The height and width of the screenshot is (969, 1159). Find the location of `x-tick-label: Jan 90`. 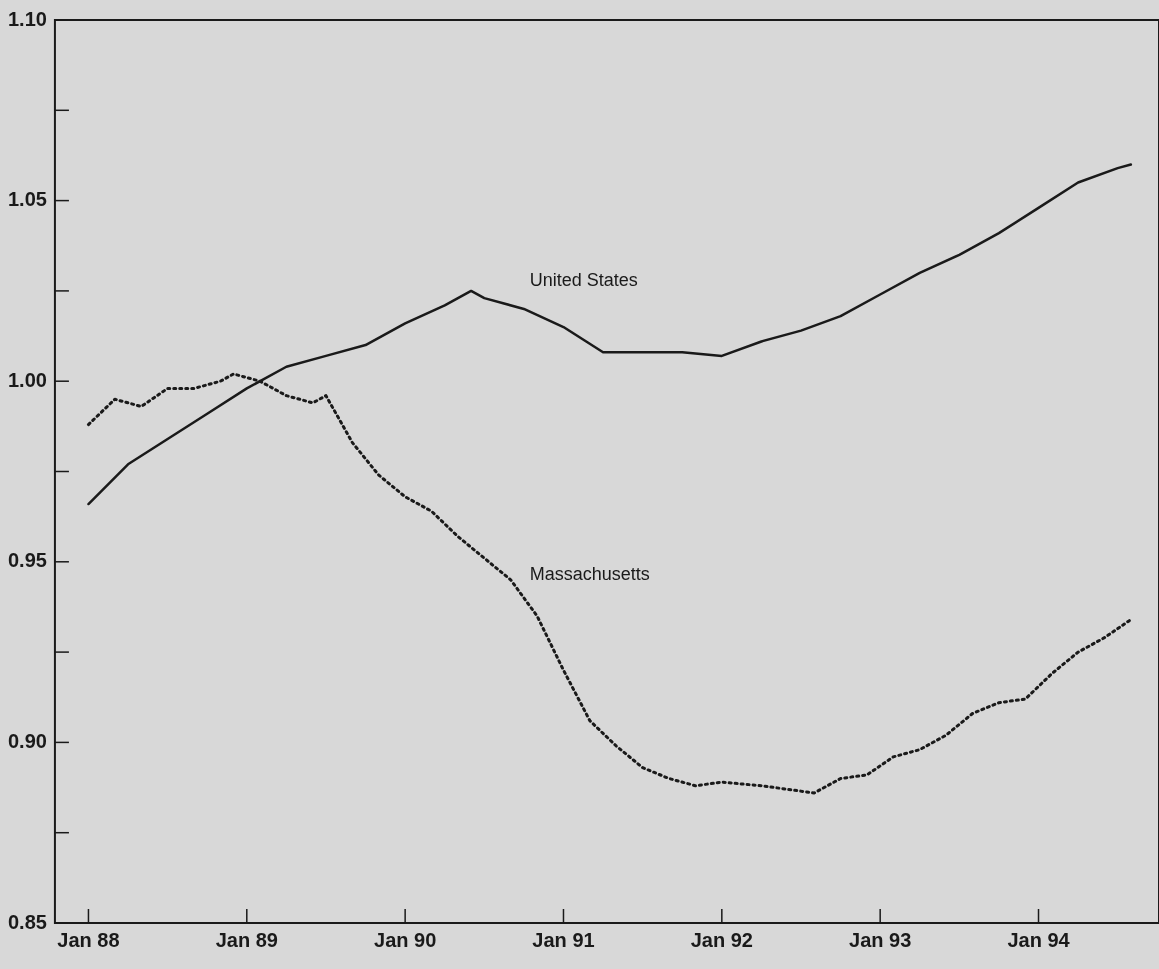

x-tick-label: Jan 90 is located at coordinates (405, 939).